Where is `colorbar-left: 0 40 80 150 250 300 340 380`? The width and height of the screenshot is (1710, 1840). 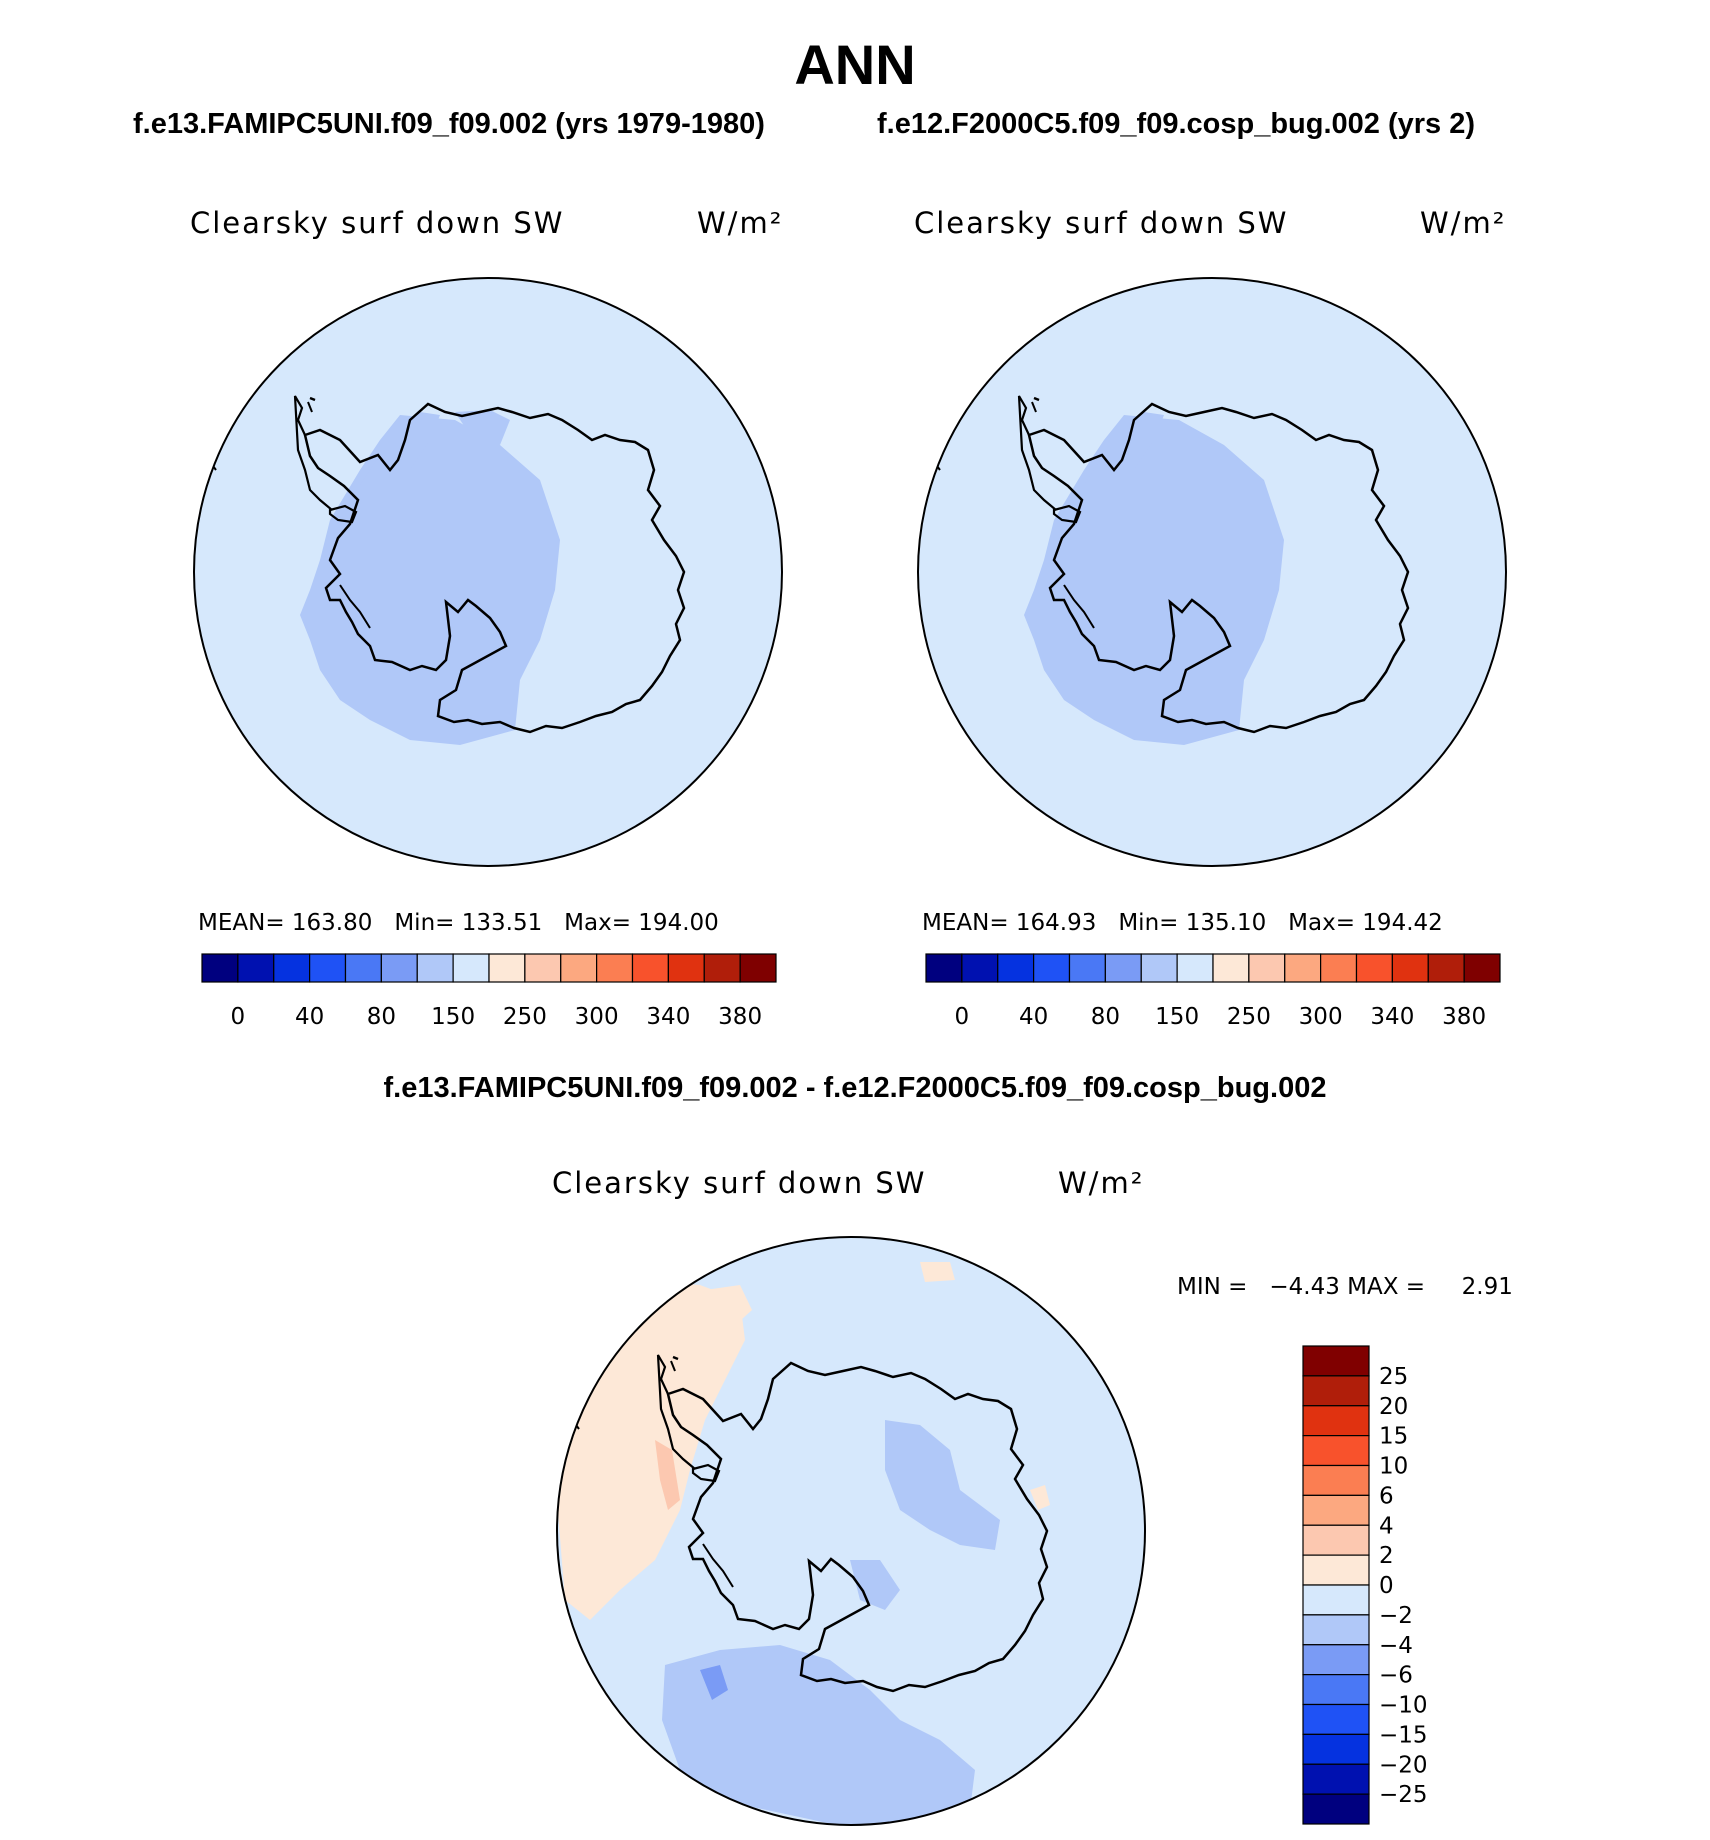
colorbar-left: 0 40 80 150 250 300 340 380 is located at coordinates (489, 991).